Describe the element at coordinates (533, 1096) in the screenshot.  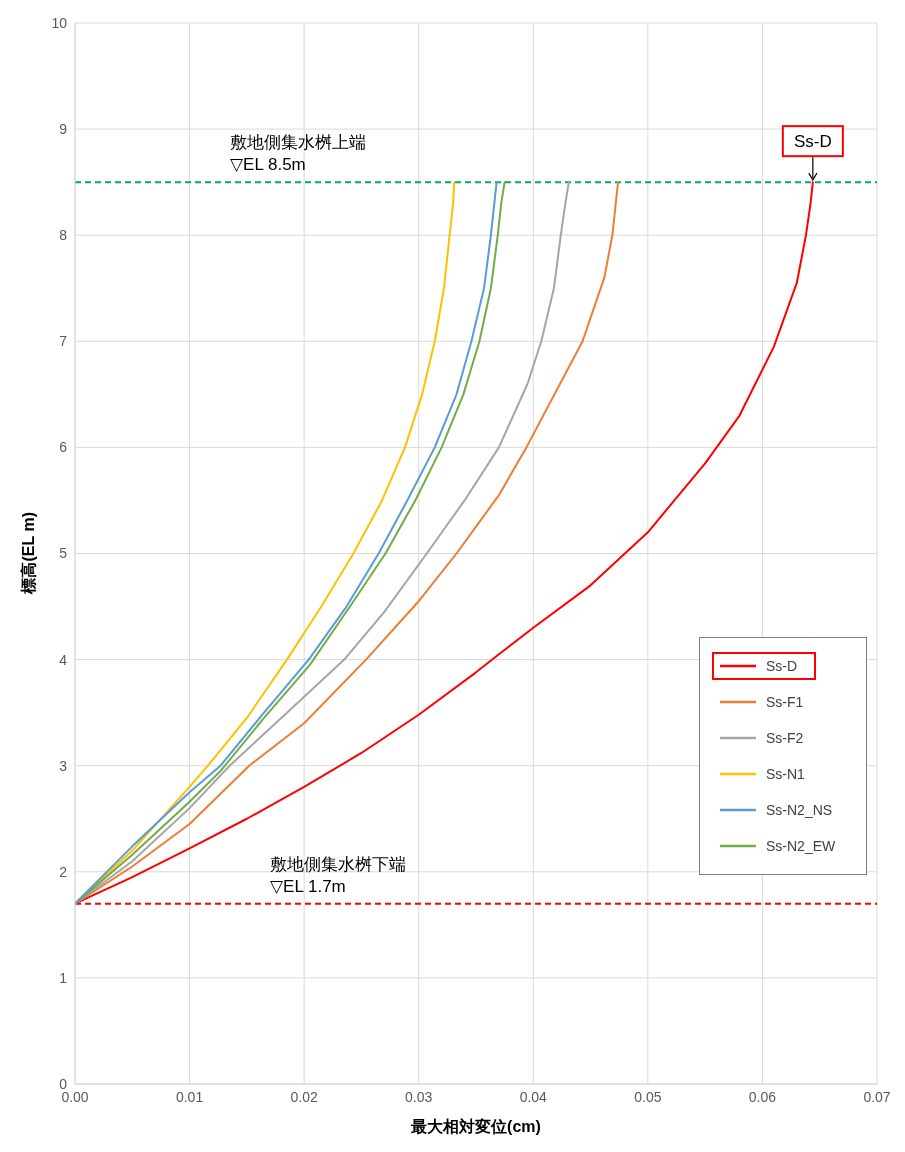
I see `x-tick-label: 0.04` at that location.